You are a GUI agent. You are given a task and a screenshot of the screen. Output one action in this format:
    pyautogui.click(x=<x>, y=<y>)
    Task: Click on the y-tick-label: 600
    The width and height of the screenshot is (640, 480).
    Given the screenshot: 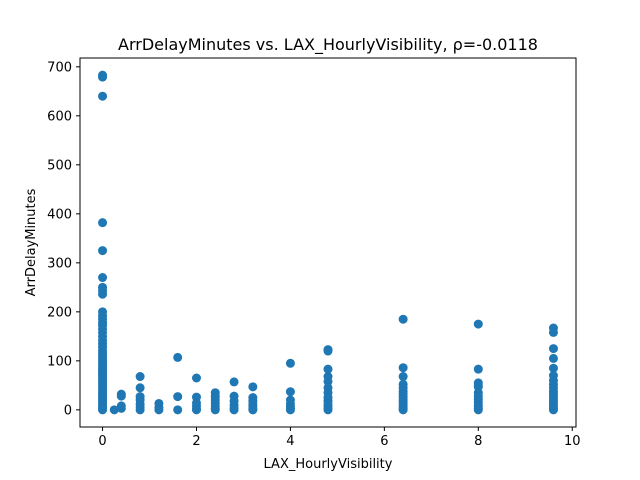 What is the action you would take?
    pyautogui.click(x=59, y=116)
    